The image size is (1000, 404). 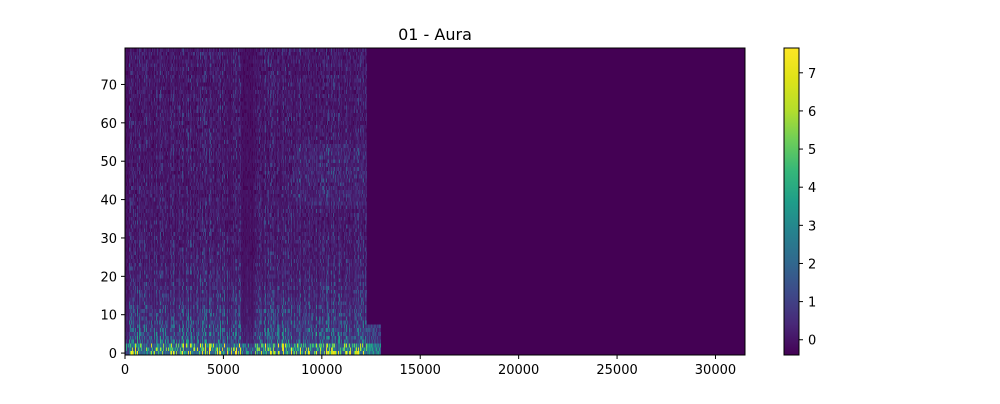 I want to click on x-tick-label: 0, so click(x=125, y=370).